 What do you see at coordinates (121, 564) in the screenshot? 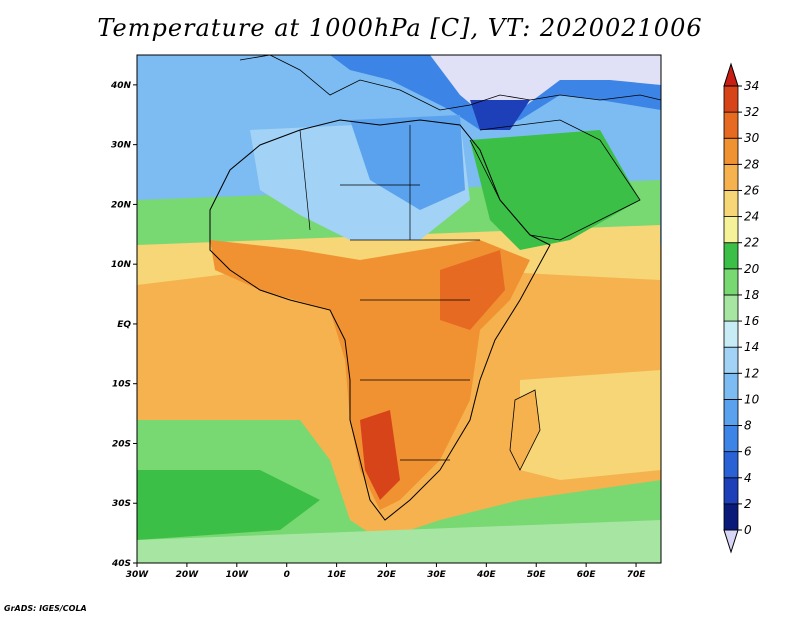
I see `y-tick-label: 40S` at bounding box center [121, 564].